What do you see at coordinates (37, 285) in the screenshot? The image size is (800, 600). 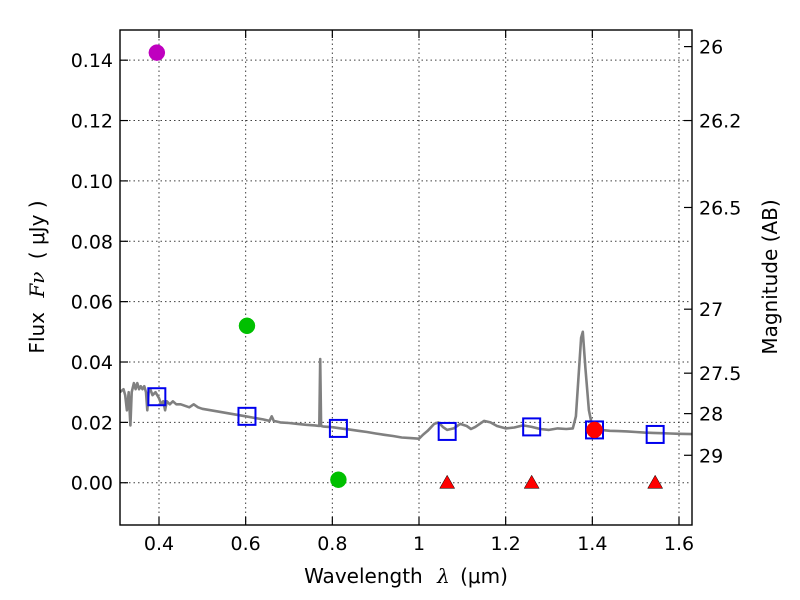 I see `y-axis-title-symbol: Fν` at bounding box center [37, 285].